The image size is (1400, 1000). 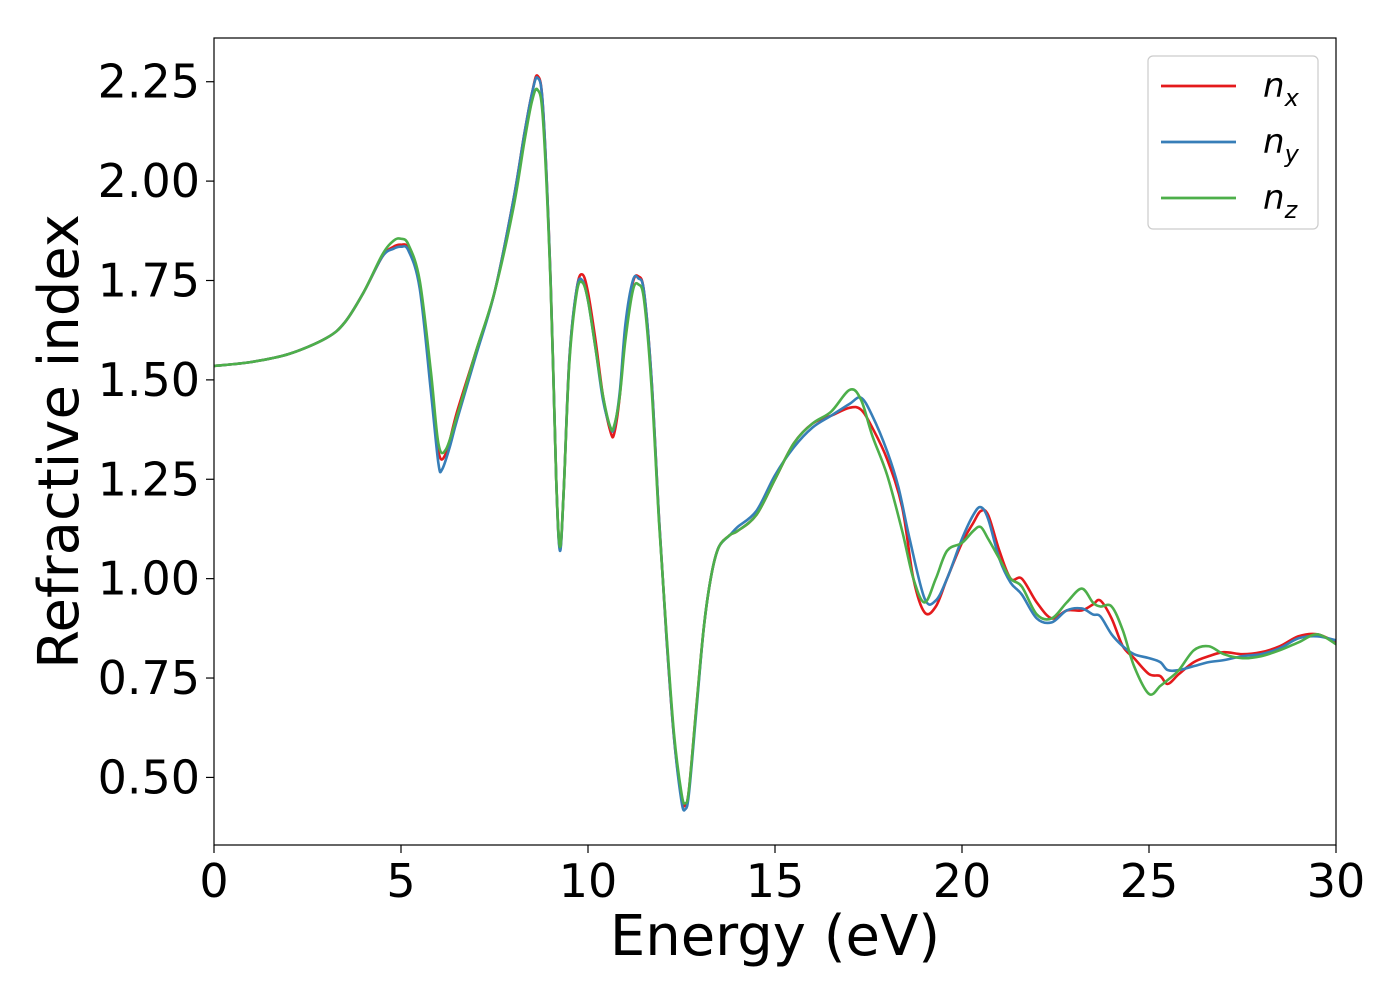 I want to click on y-tick-label: 0.50, so click(x=149, y=777).